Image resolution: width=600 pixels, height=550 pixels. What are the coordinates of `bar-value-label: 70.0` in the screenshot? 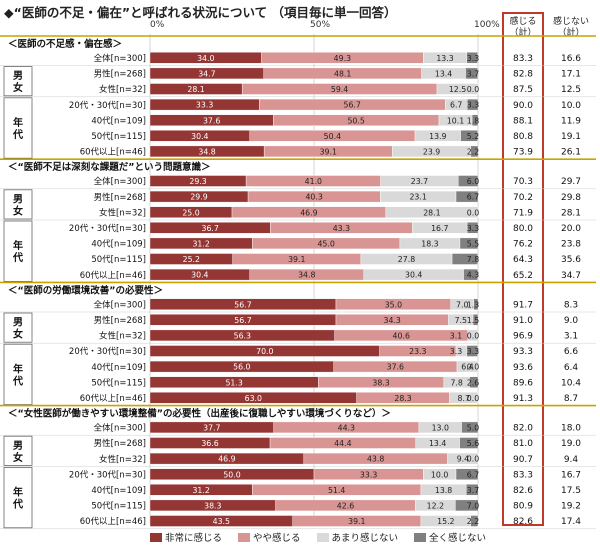 It's located at (264, 351).